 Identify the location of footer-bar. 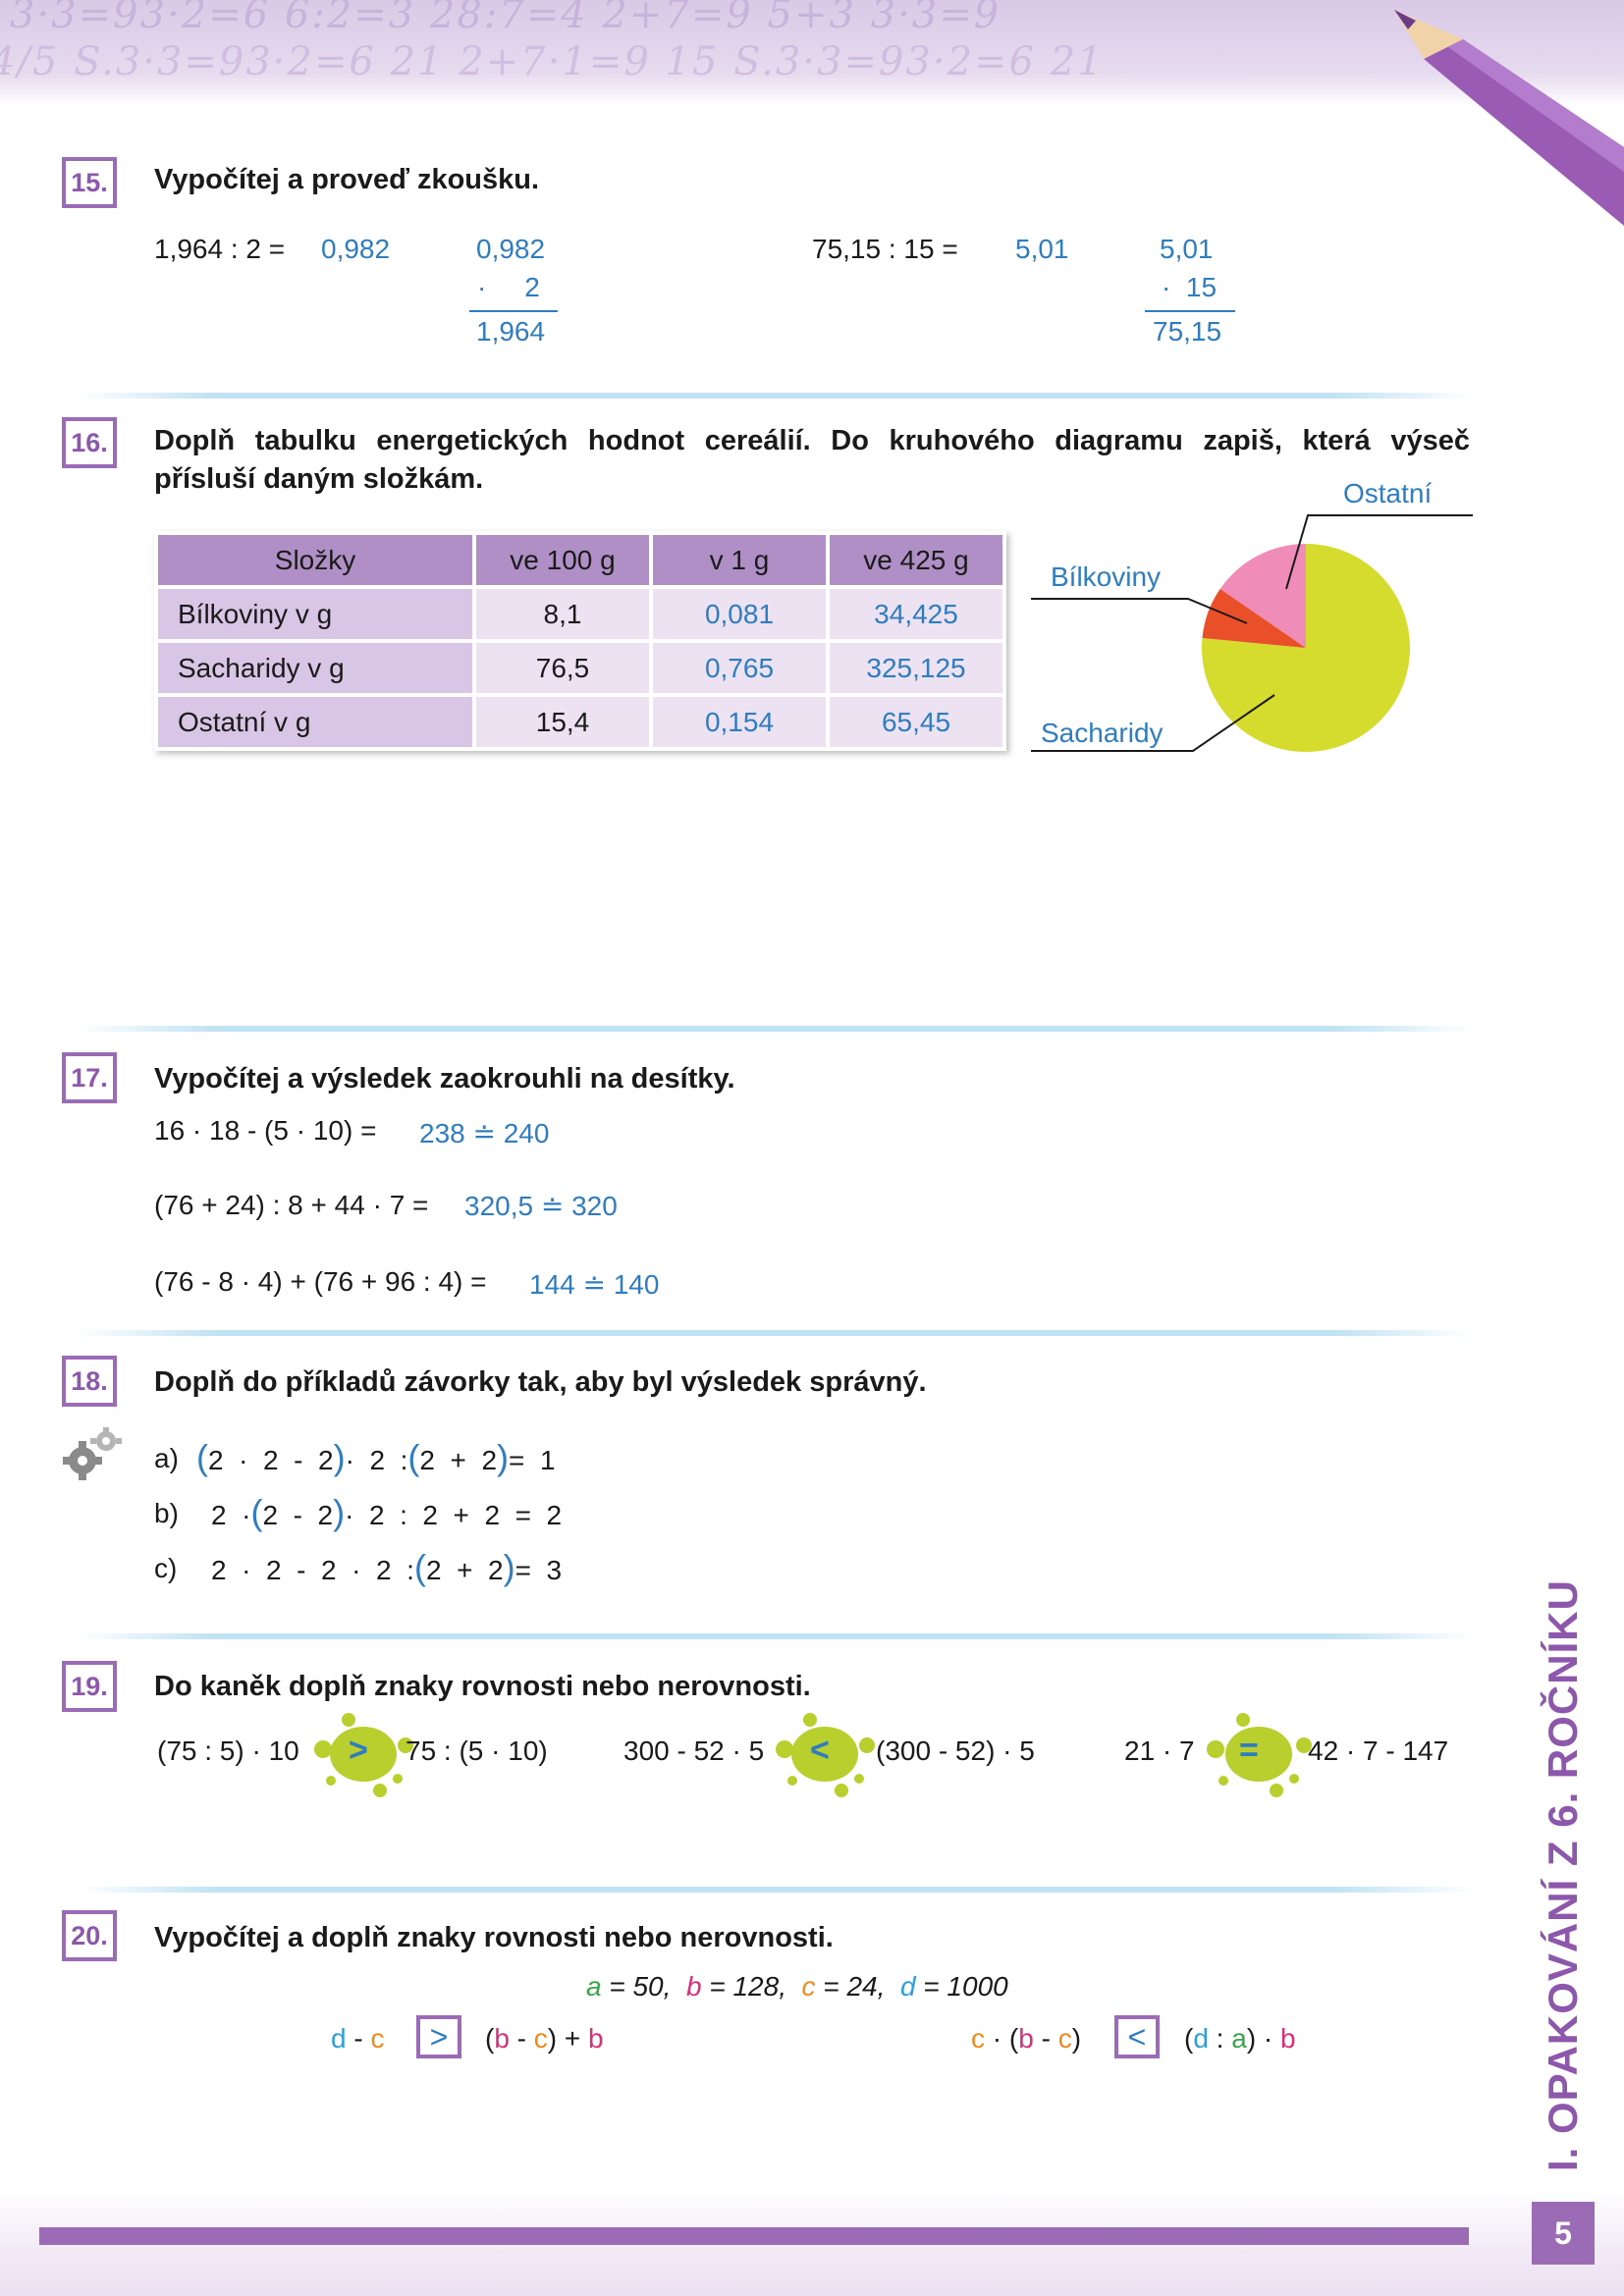
(754, 2236).